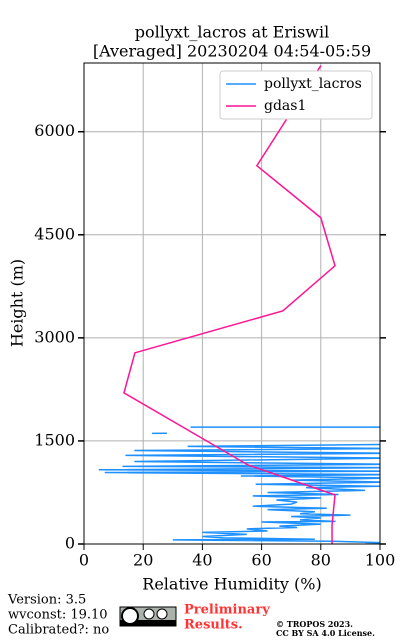  Describe the element at coordinates (54, 336) in the screenshot. I see `y-tick-label: 3000` at that location.